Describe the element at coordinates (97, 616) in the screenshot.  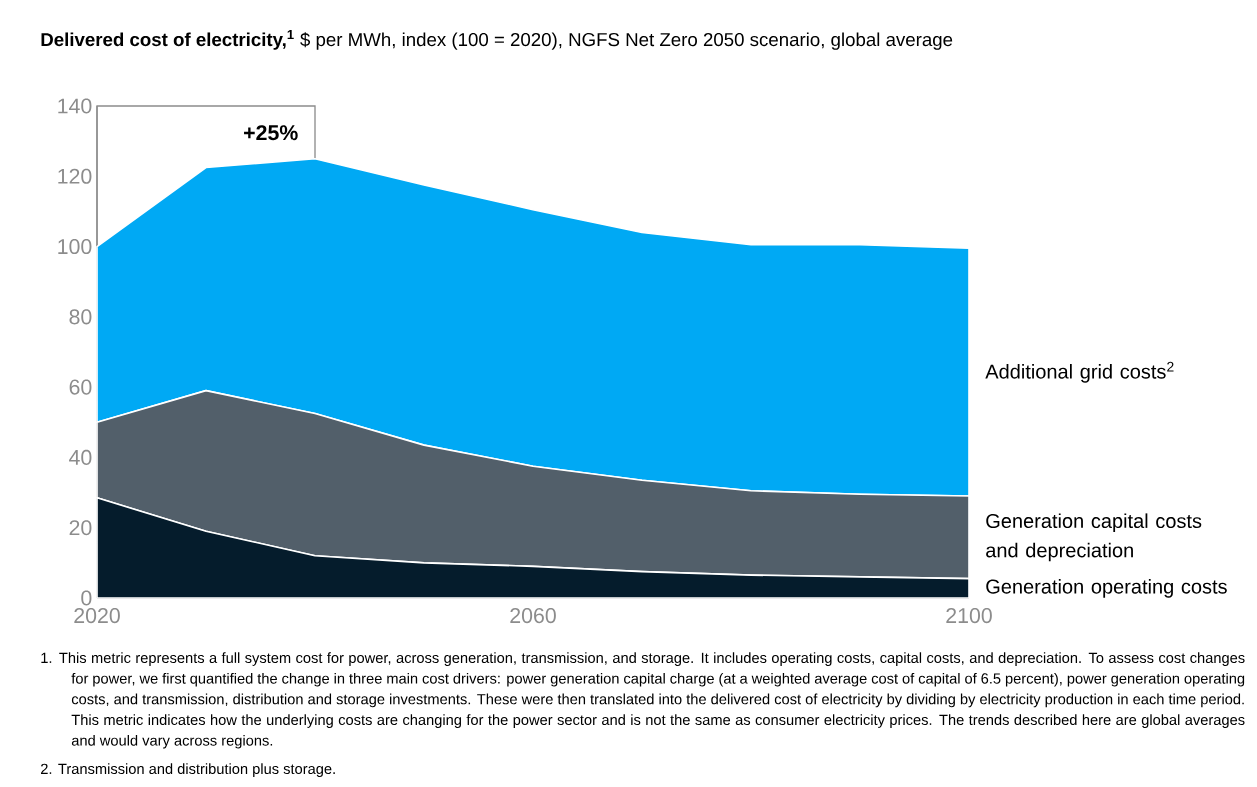
I see `x-tick-label: 2020` at that location.